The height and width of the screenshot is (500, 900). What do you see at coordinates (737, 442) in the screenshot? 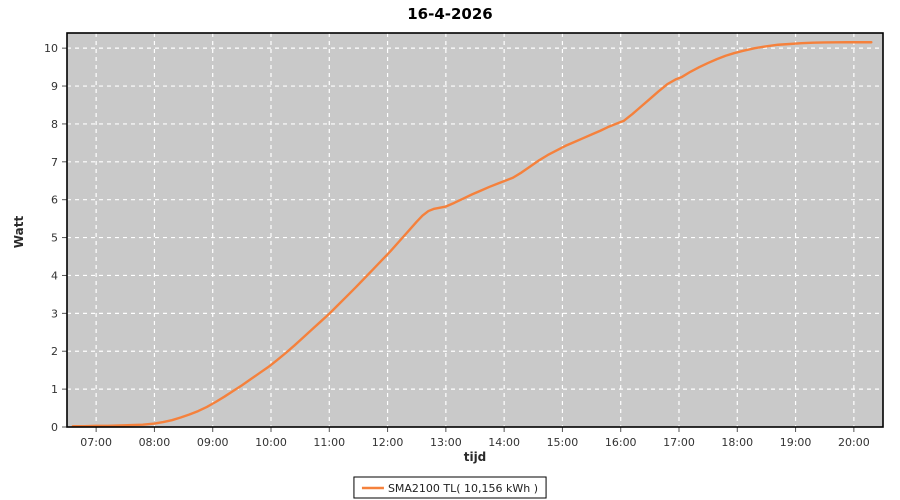
I see `x-tick-label: 18:00` at bounding box center [737, 442].